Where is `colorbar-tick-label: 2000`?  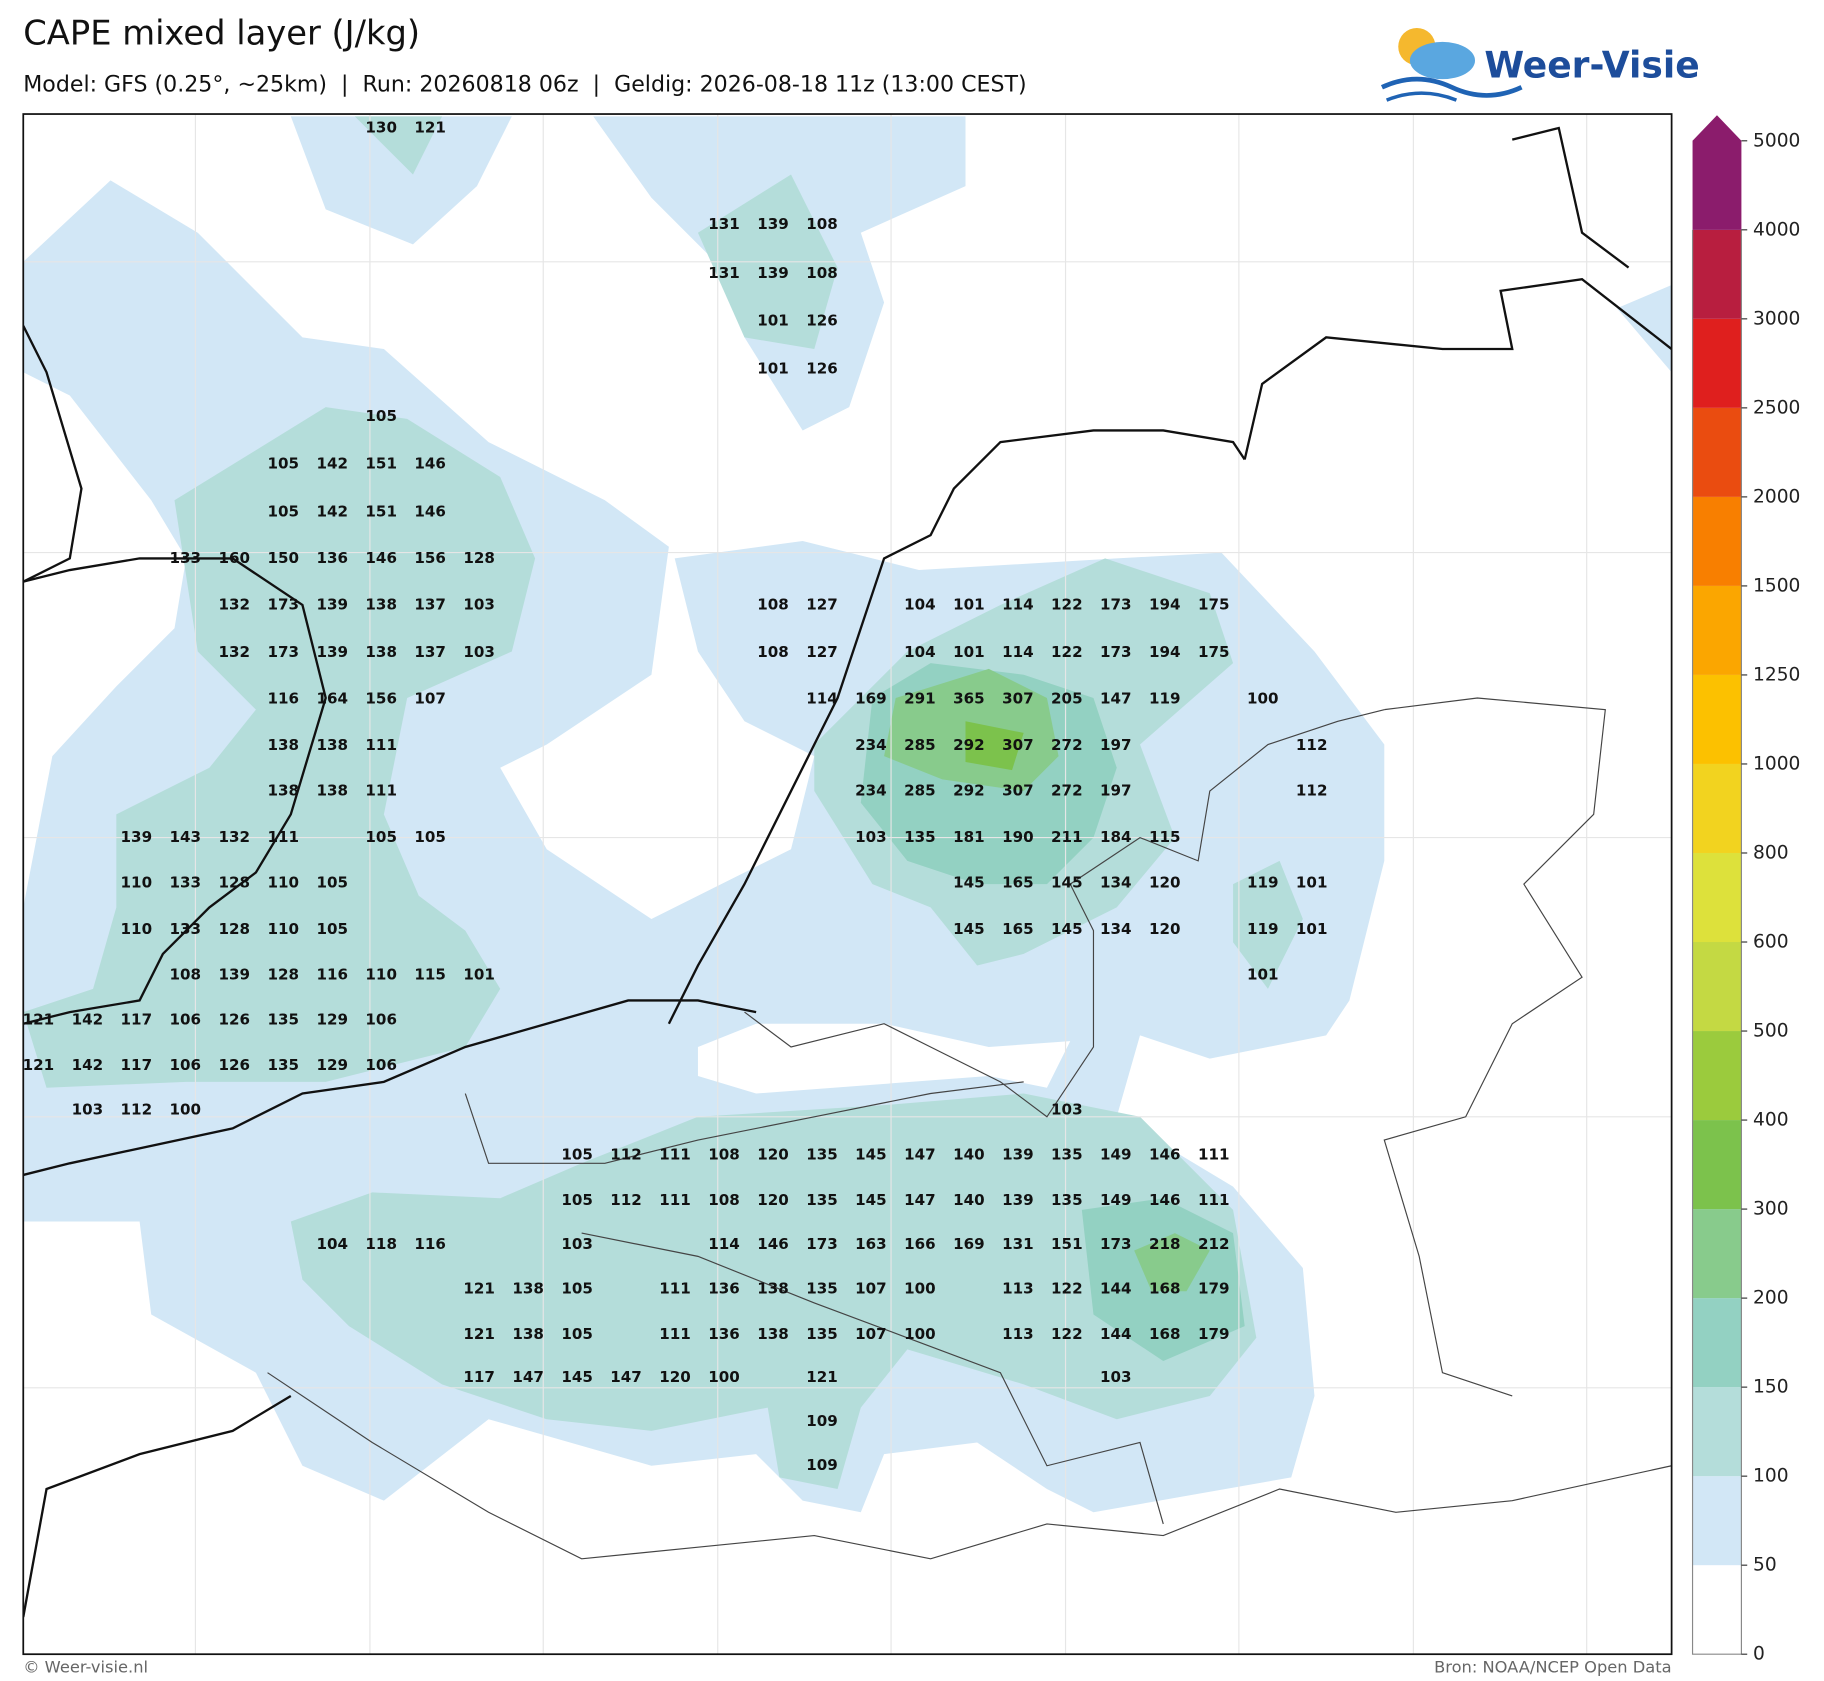 colorbar-tick-label: 2000 is located at coordinates (1776, 496).